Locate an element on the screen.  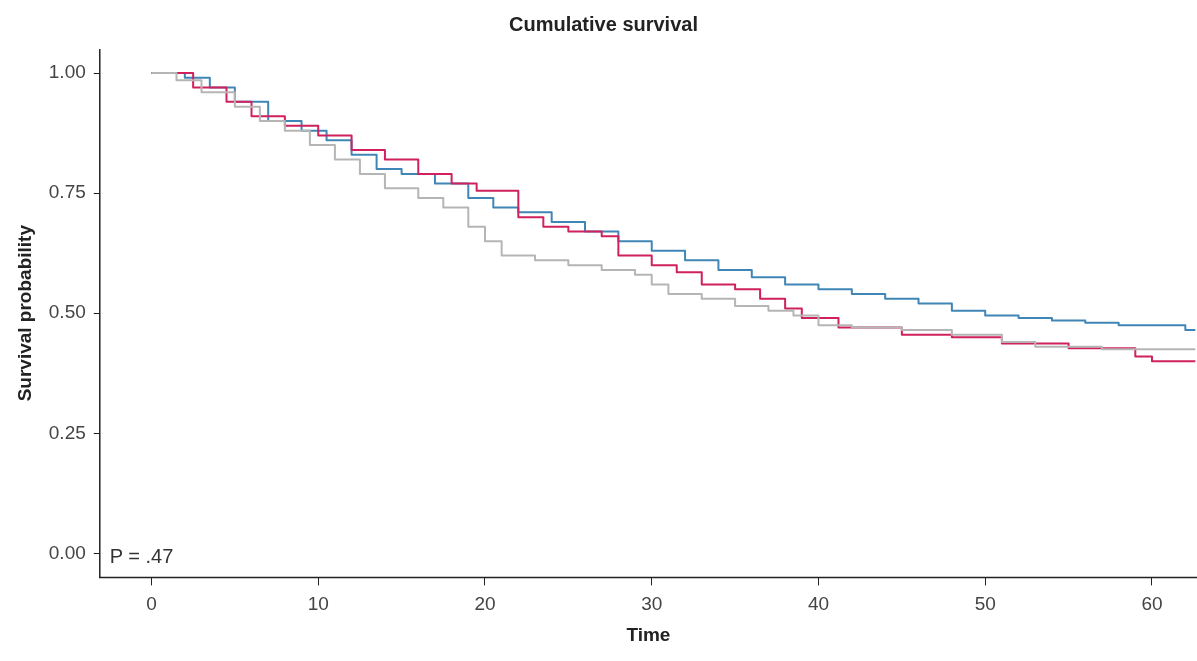
x-tick-label: 0 is located at coordinates (151, 604).